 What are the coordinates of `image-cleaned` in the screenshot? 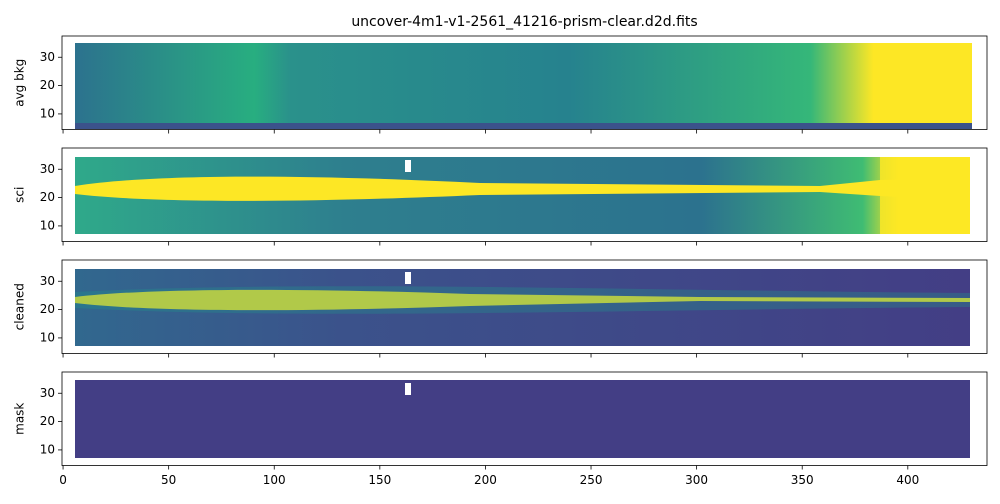 It's located at (522, 307).